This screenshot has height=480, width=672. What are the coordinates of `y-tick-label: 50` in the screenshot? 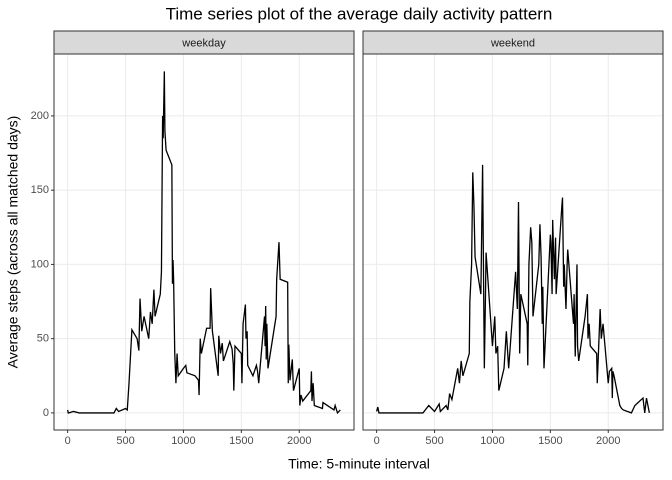 It's located at (43, 339).